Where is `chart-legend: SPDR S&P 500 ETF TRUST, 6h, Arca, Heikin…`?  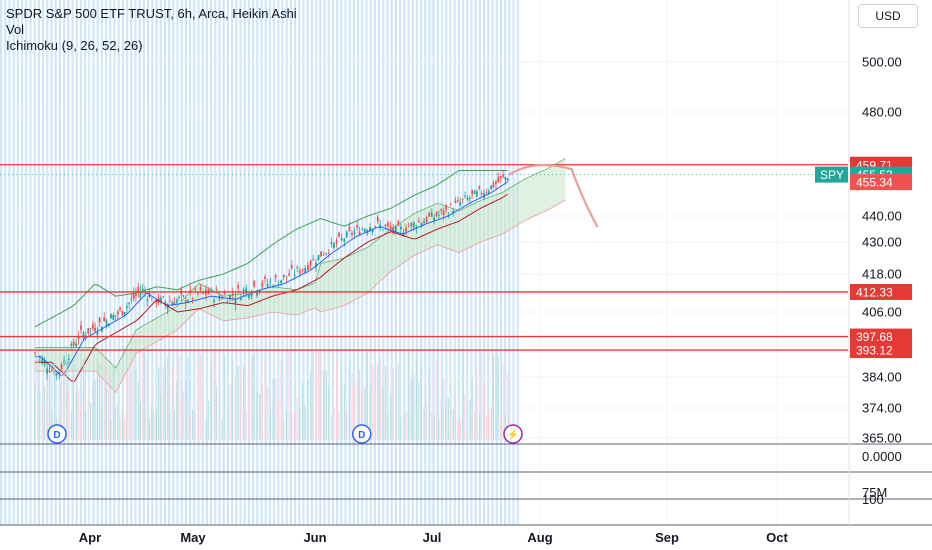
chart-legend: SPDR S&P 500 ETF TRUST, 6h, Arca, Heikin… is located at coordinates (151, 30).